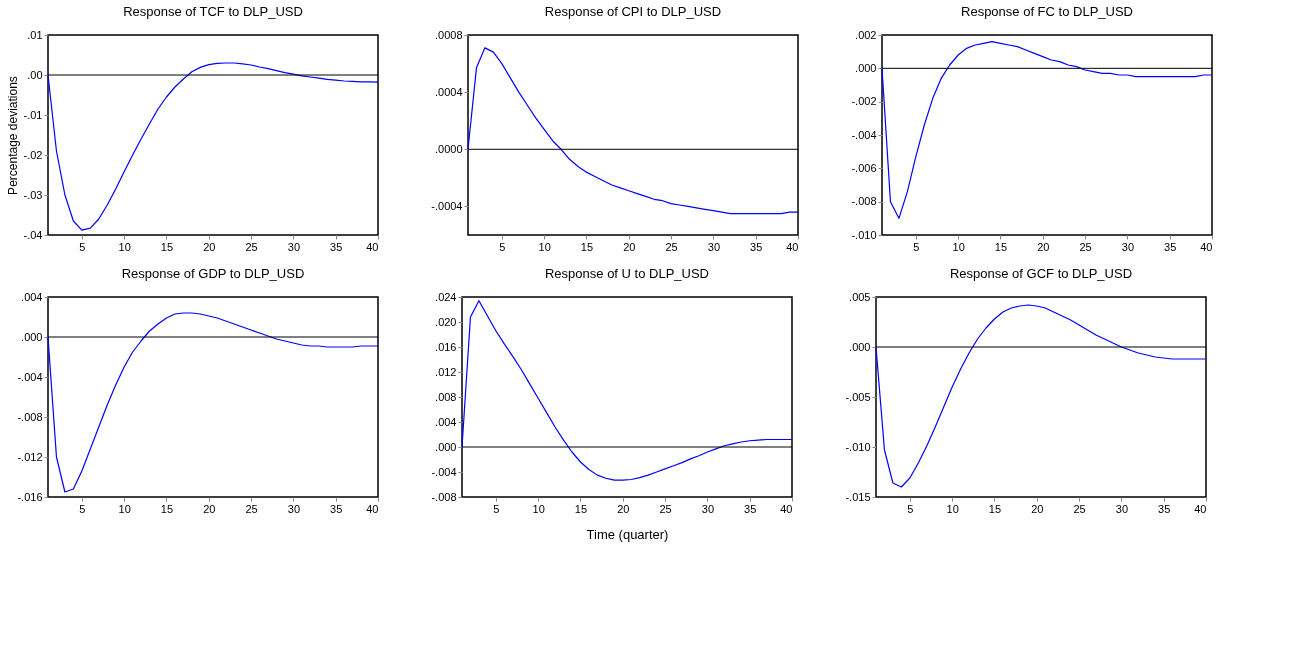 Image resolution: width=1294 pixels, height=653 pixels. I want to click on y-tick-label: .002, so click(866, 34).